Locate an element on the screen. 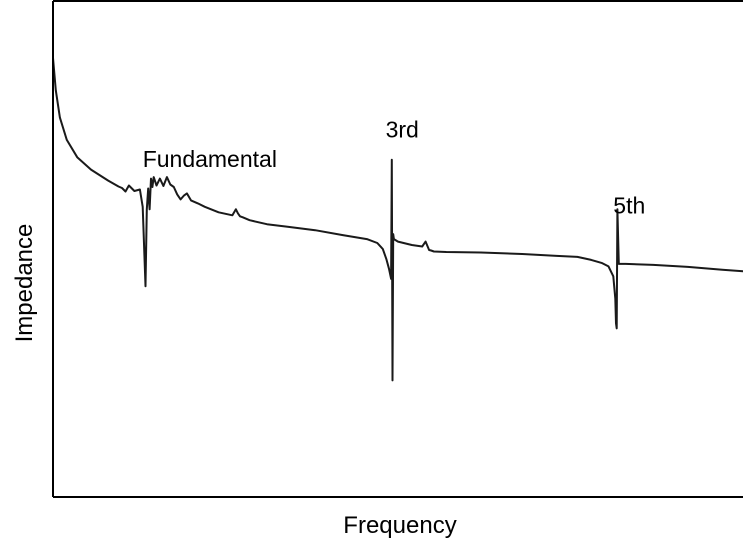 The image size is (743, 543). annotation-label: Fundamental is located at coordinates (210, 159).